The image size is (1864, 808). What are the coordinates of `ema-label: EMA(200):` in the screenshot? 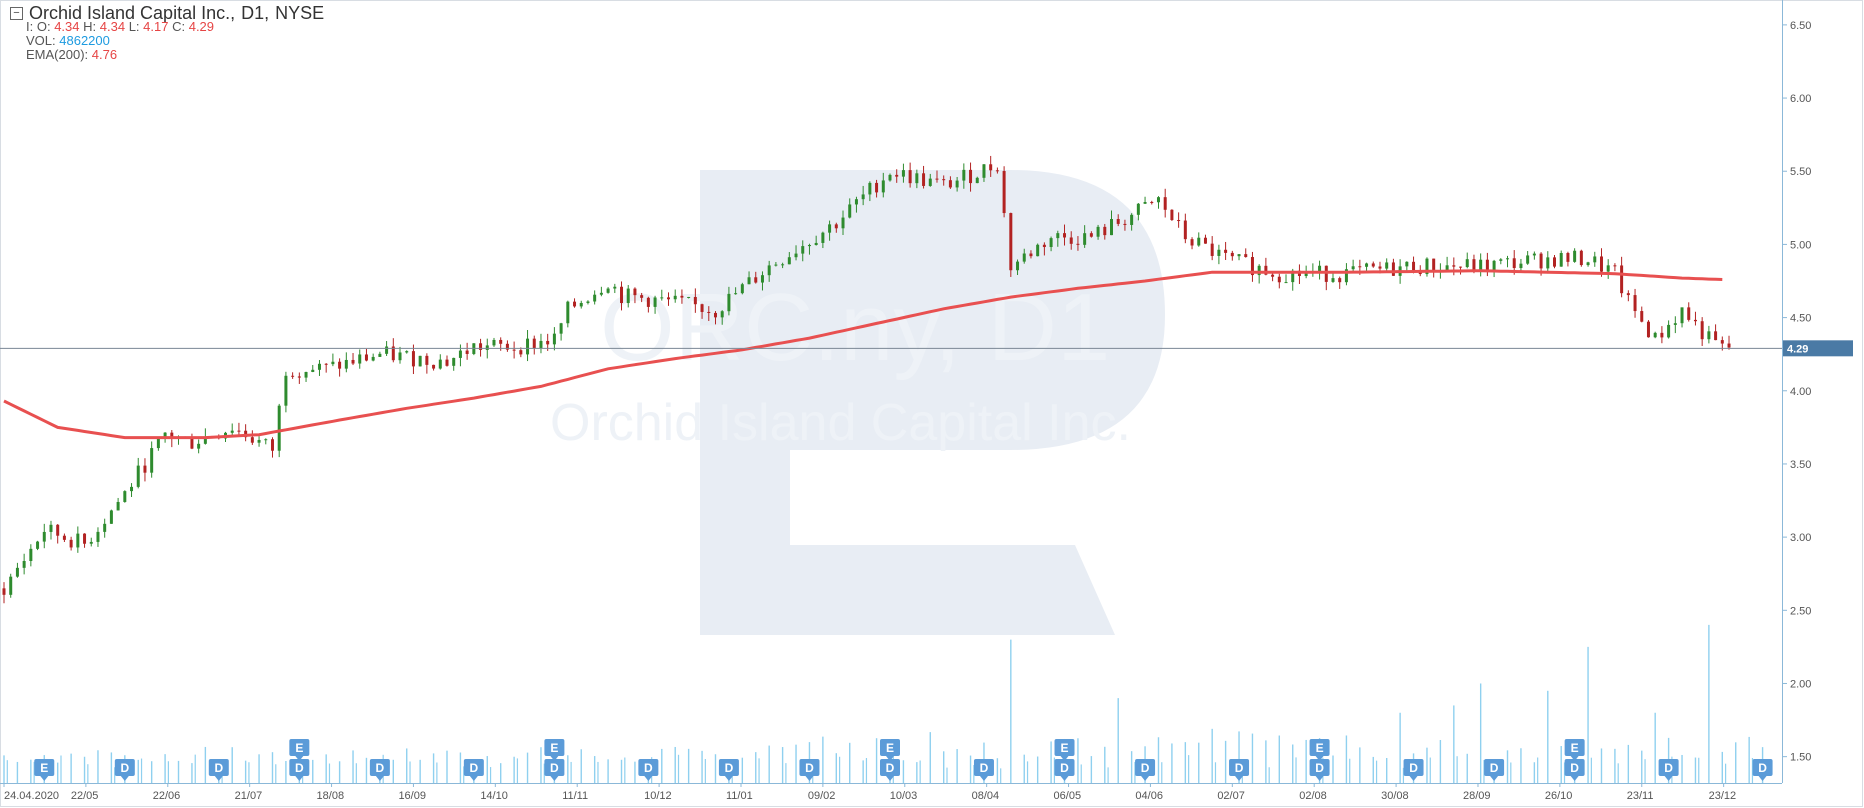 It's located at (57, 54).